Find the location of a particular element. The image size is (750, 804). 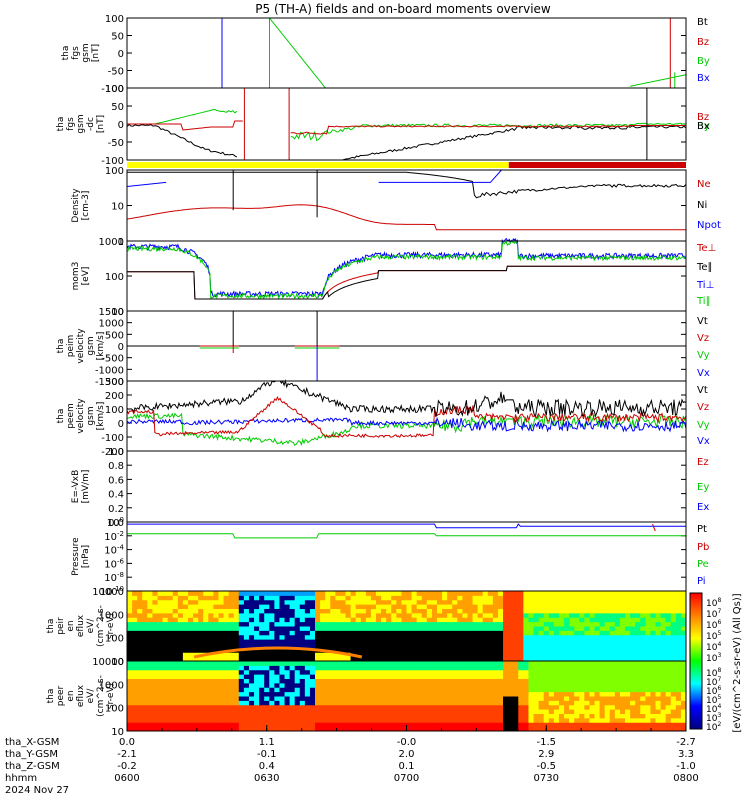

ylabel-line: (cm^2-s- is located at coordinates (101, 626).